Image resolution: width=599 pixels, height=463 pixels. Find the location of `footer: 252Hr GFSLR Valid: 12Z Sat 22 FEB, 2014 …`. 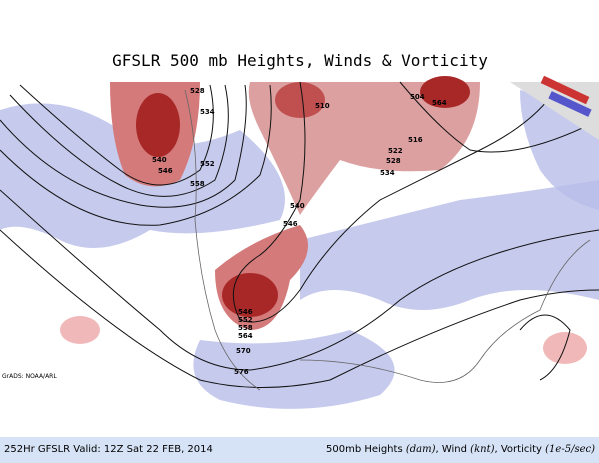

footer: 252Hr GFSLR Valid: 12Z Sat 22 FEB, 2014 … is located at coordinates (299, 450).